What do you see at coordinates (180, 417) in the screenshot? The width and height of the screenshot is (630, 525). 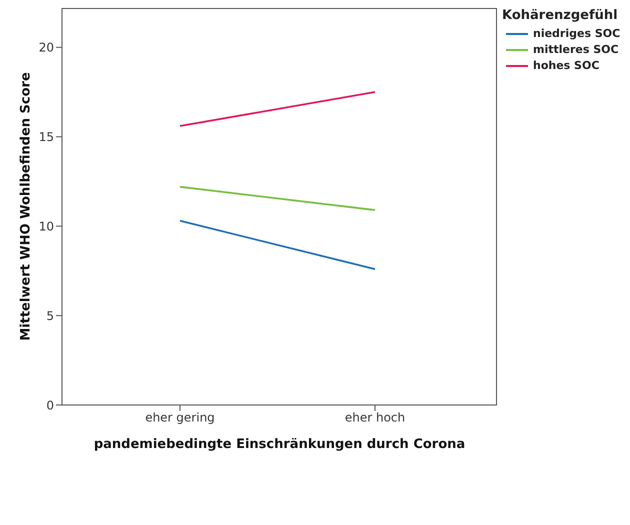 I see `x-tick-label: eher gering` at bounding box center [180, 417].